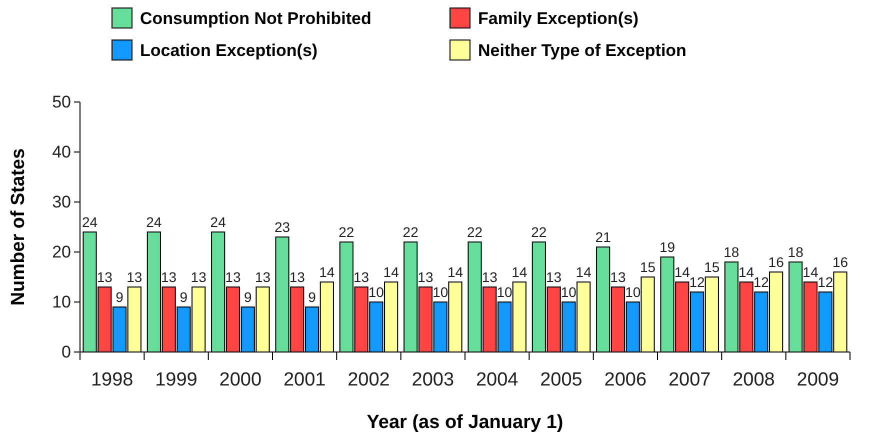 The width and height of the screenshot is (870, 439). I want to click on x-tick-label: 1999, so click(176, 379).